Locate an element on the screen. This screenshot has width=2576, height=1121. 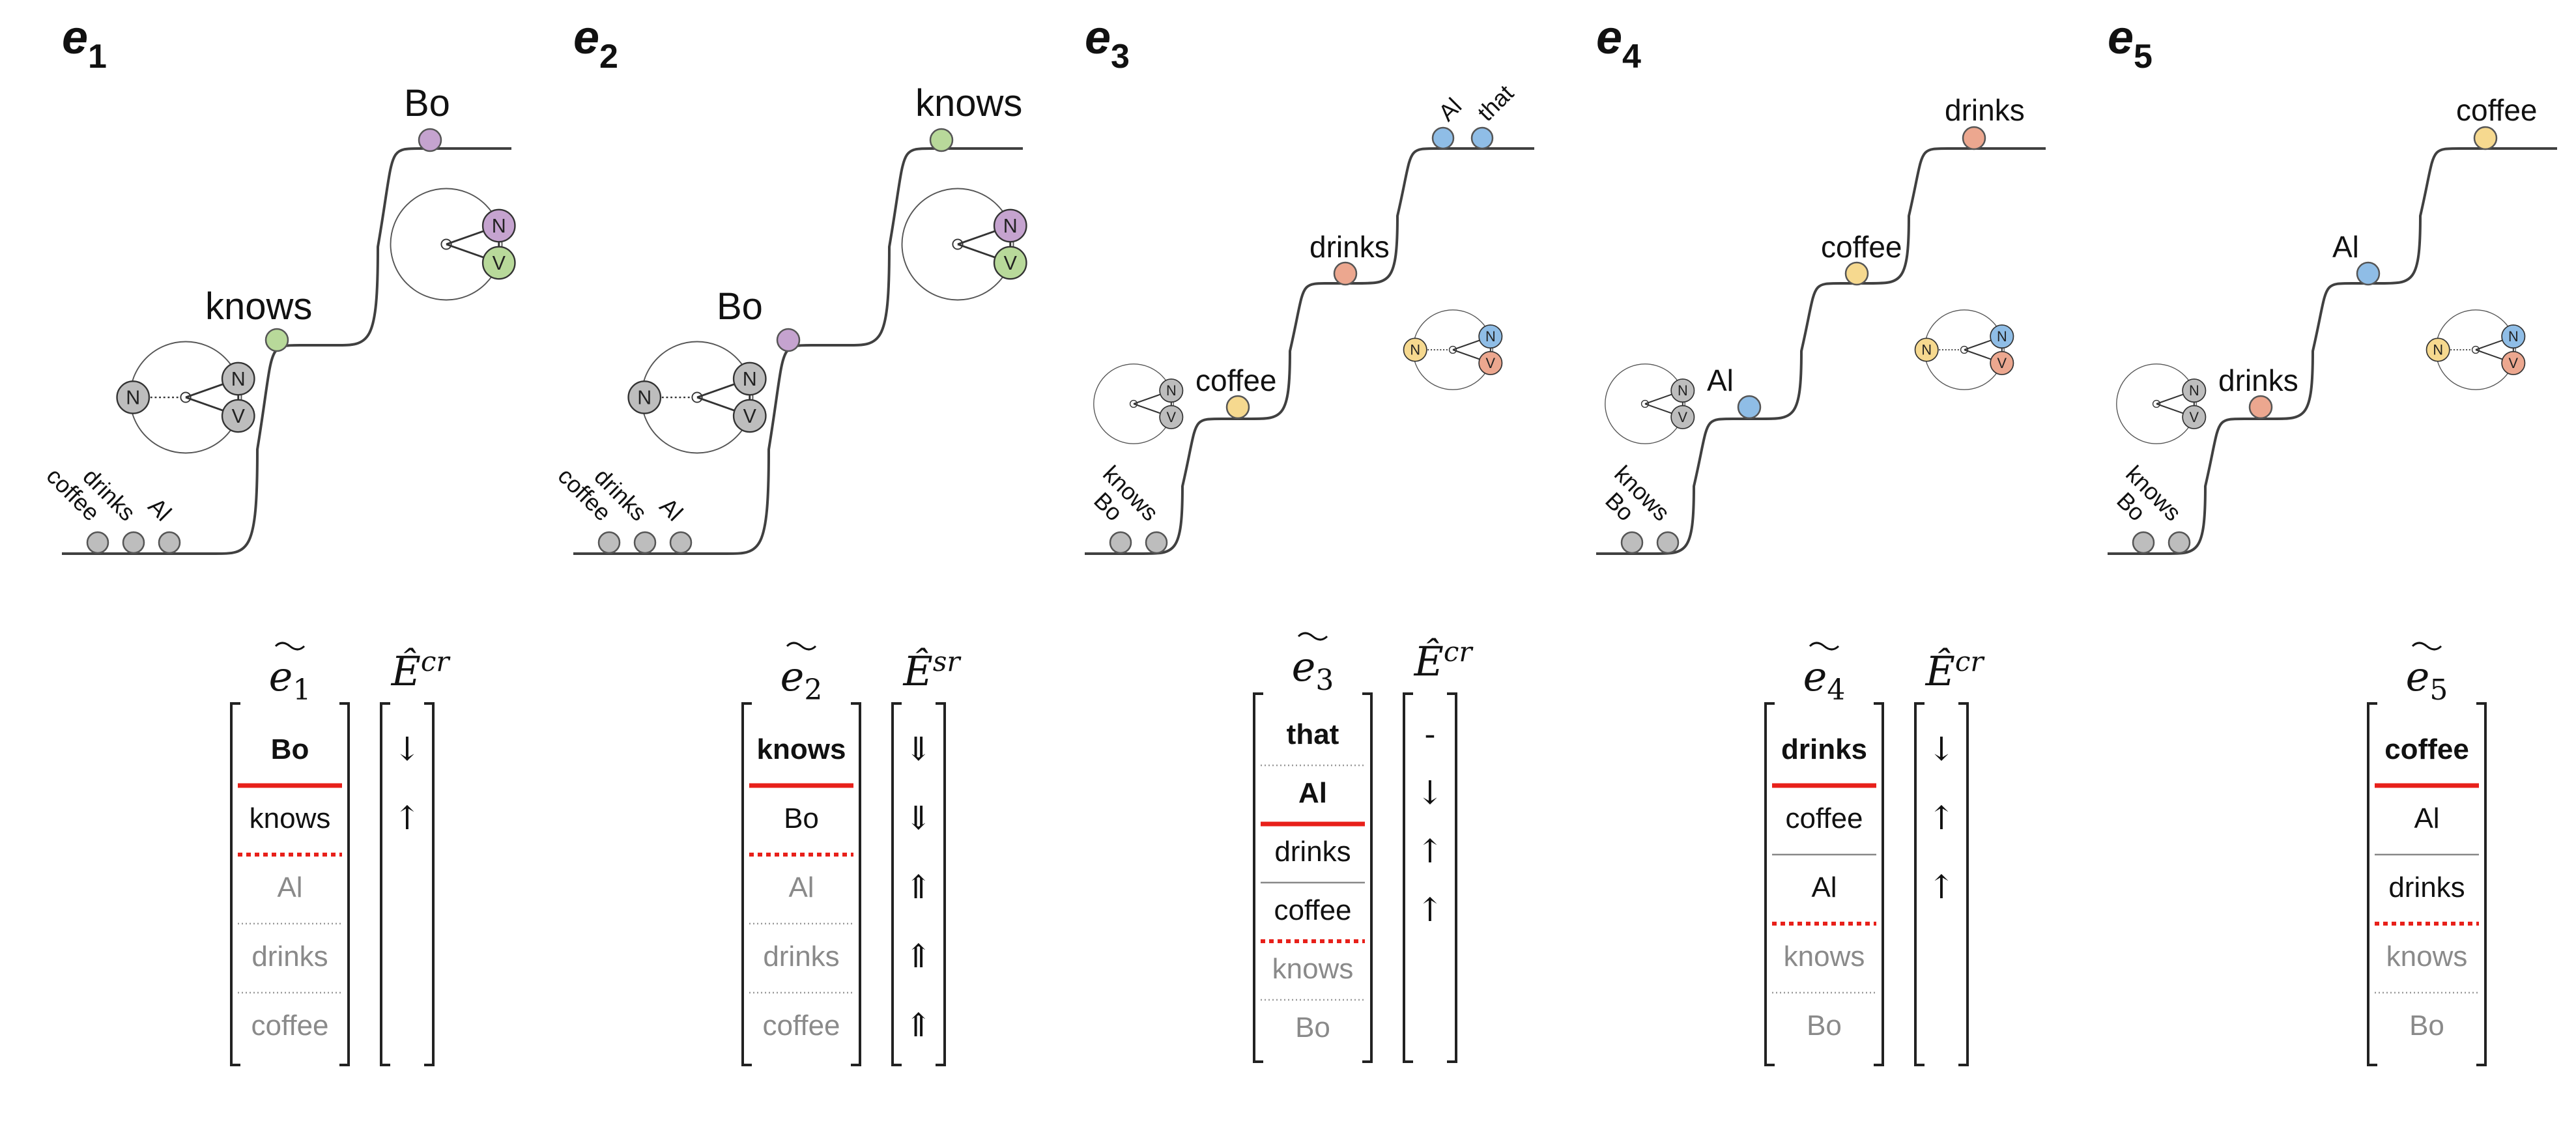
step-node-label: Bo is located at coordinates (740, 306).